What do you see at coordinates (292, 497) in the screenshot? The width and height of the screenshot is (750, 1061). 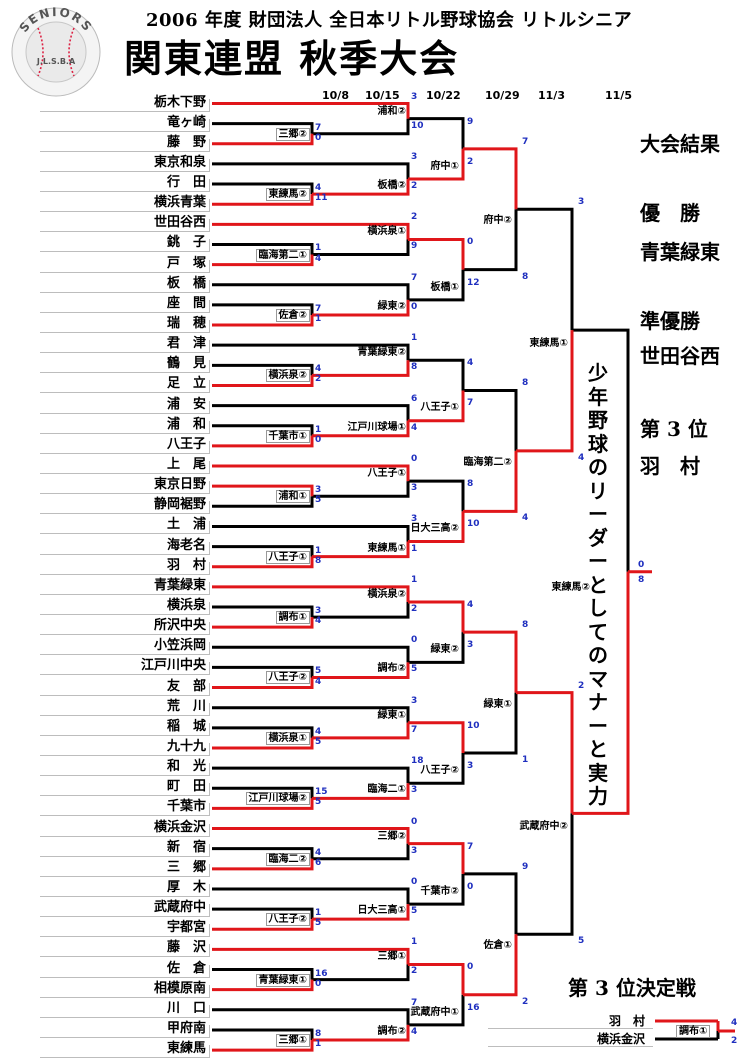 I see `venue-label: 浦和①` at bounding box center [292, 497].